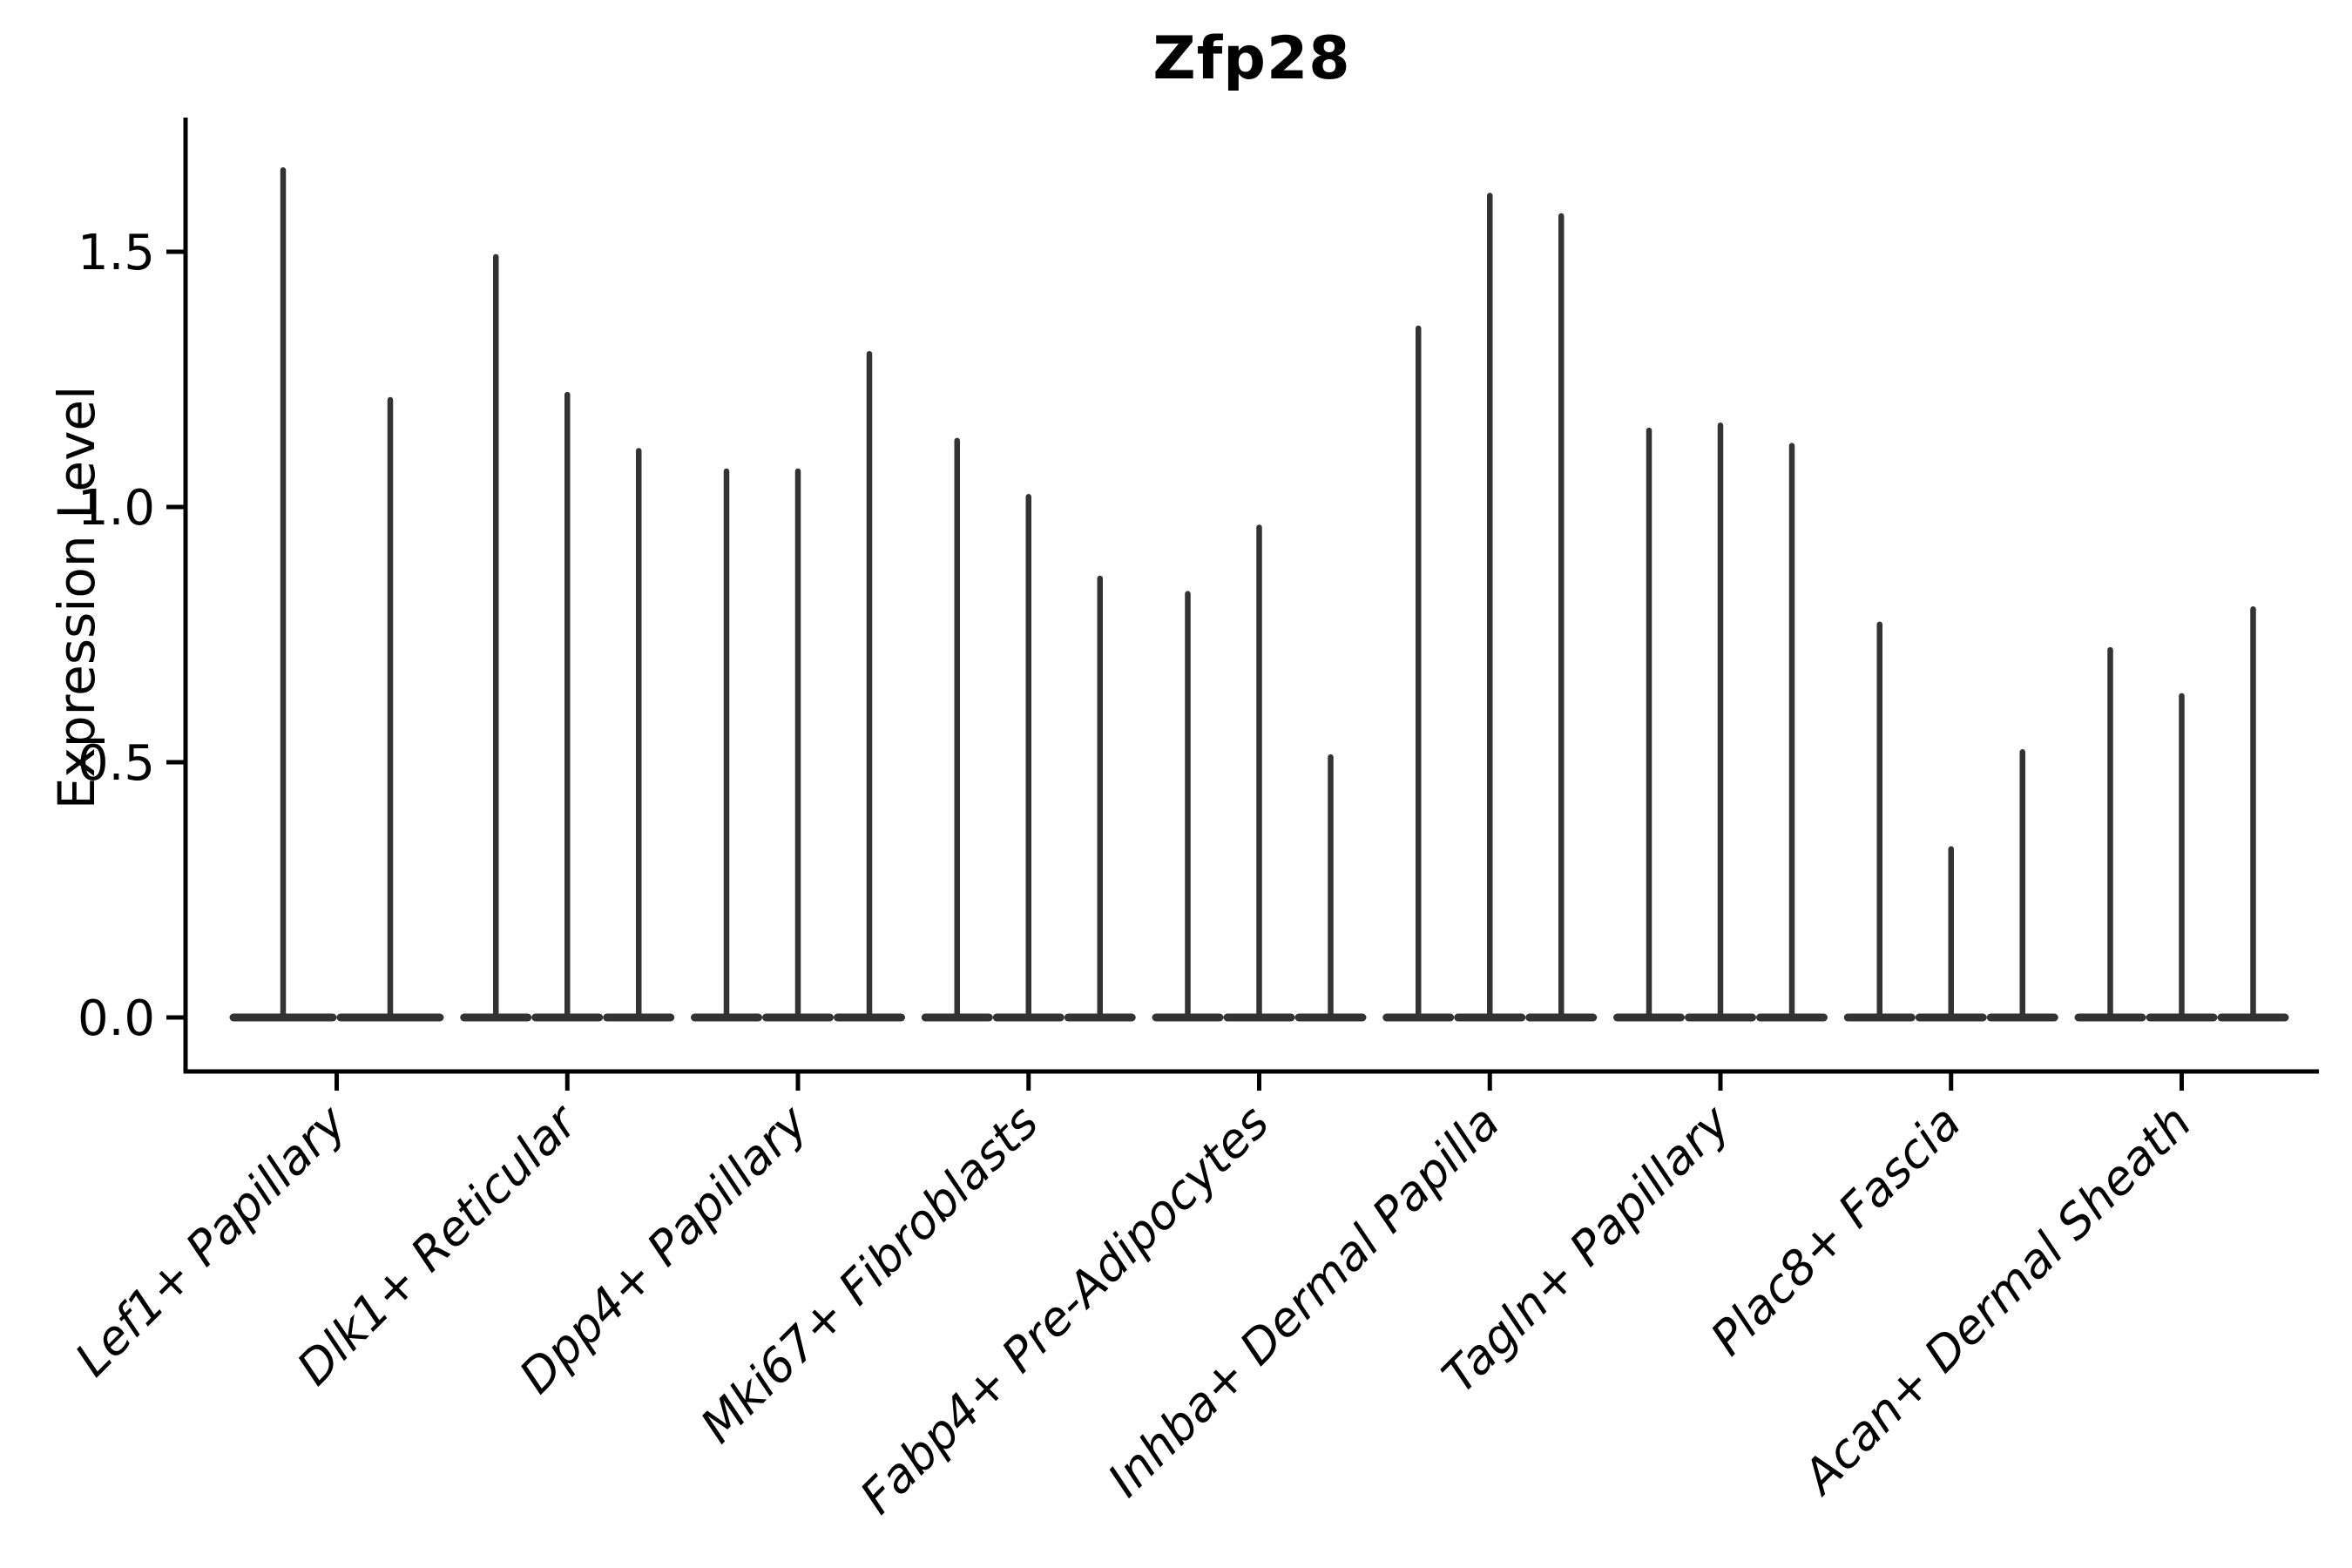 The width and height of the screenshot is (2352, 1568). What do you see at coordinates (1304, 1301) in the screenshot?
I see `x-category-label-5: Inhba+ Dermal Papilla` at bounding box center [1304, 1301].